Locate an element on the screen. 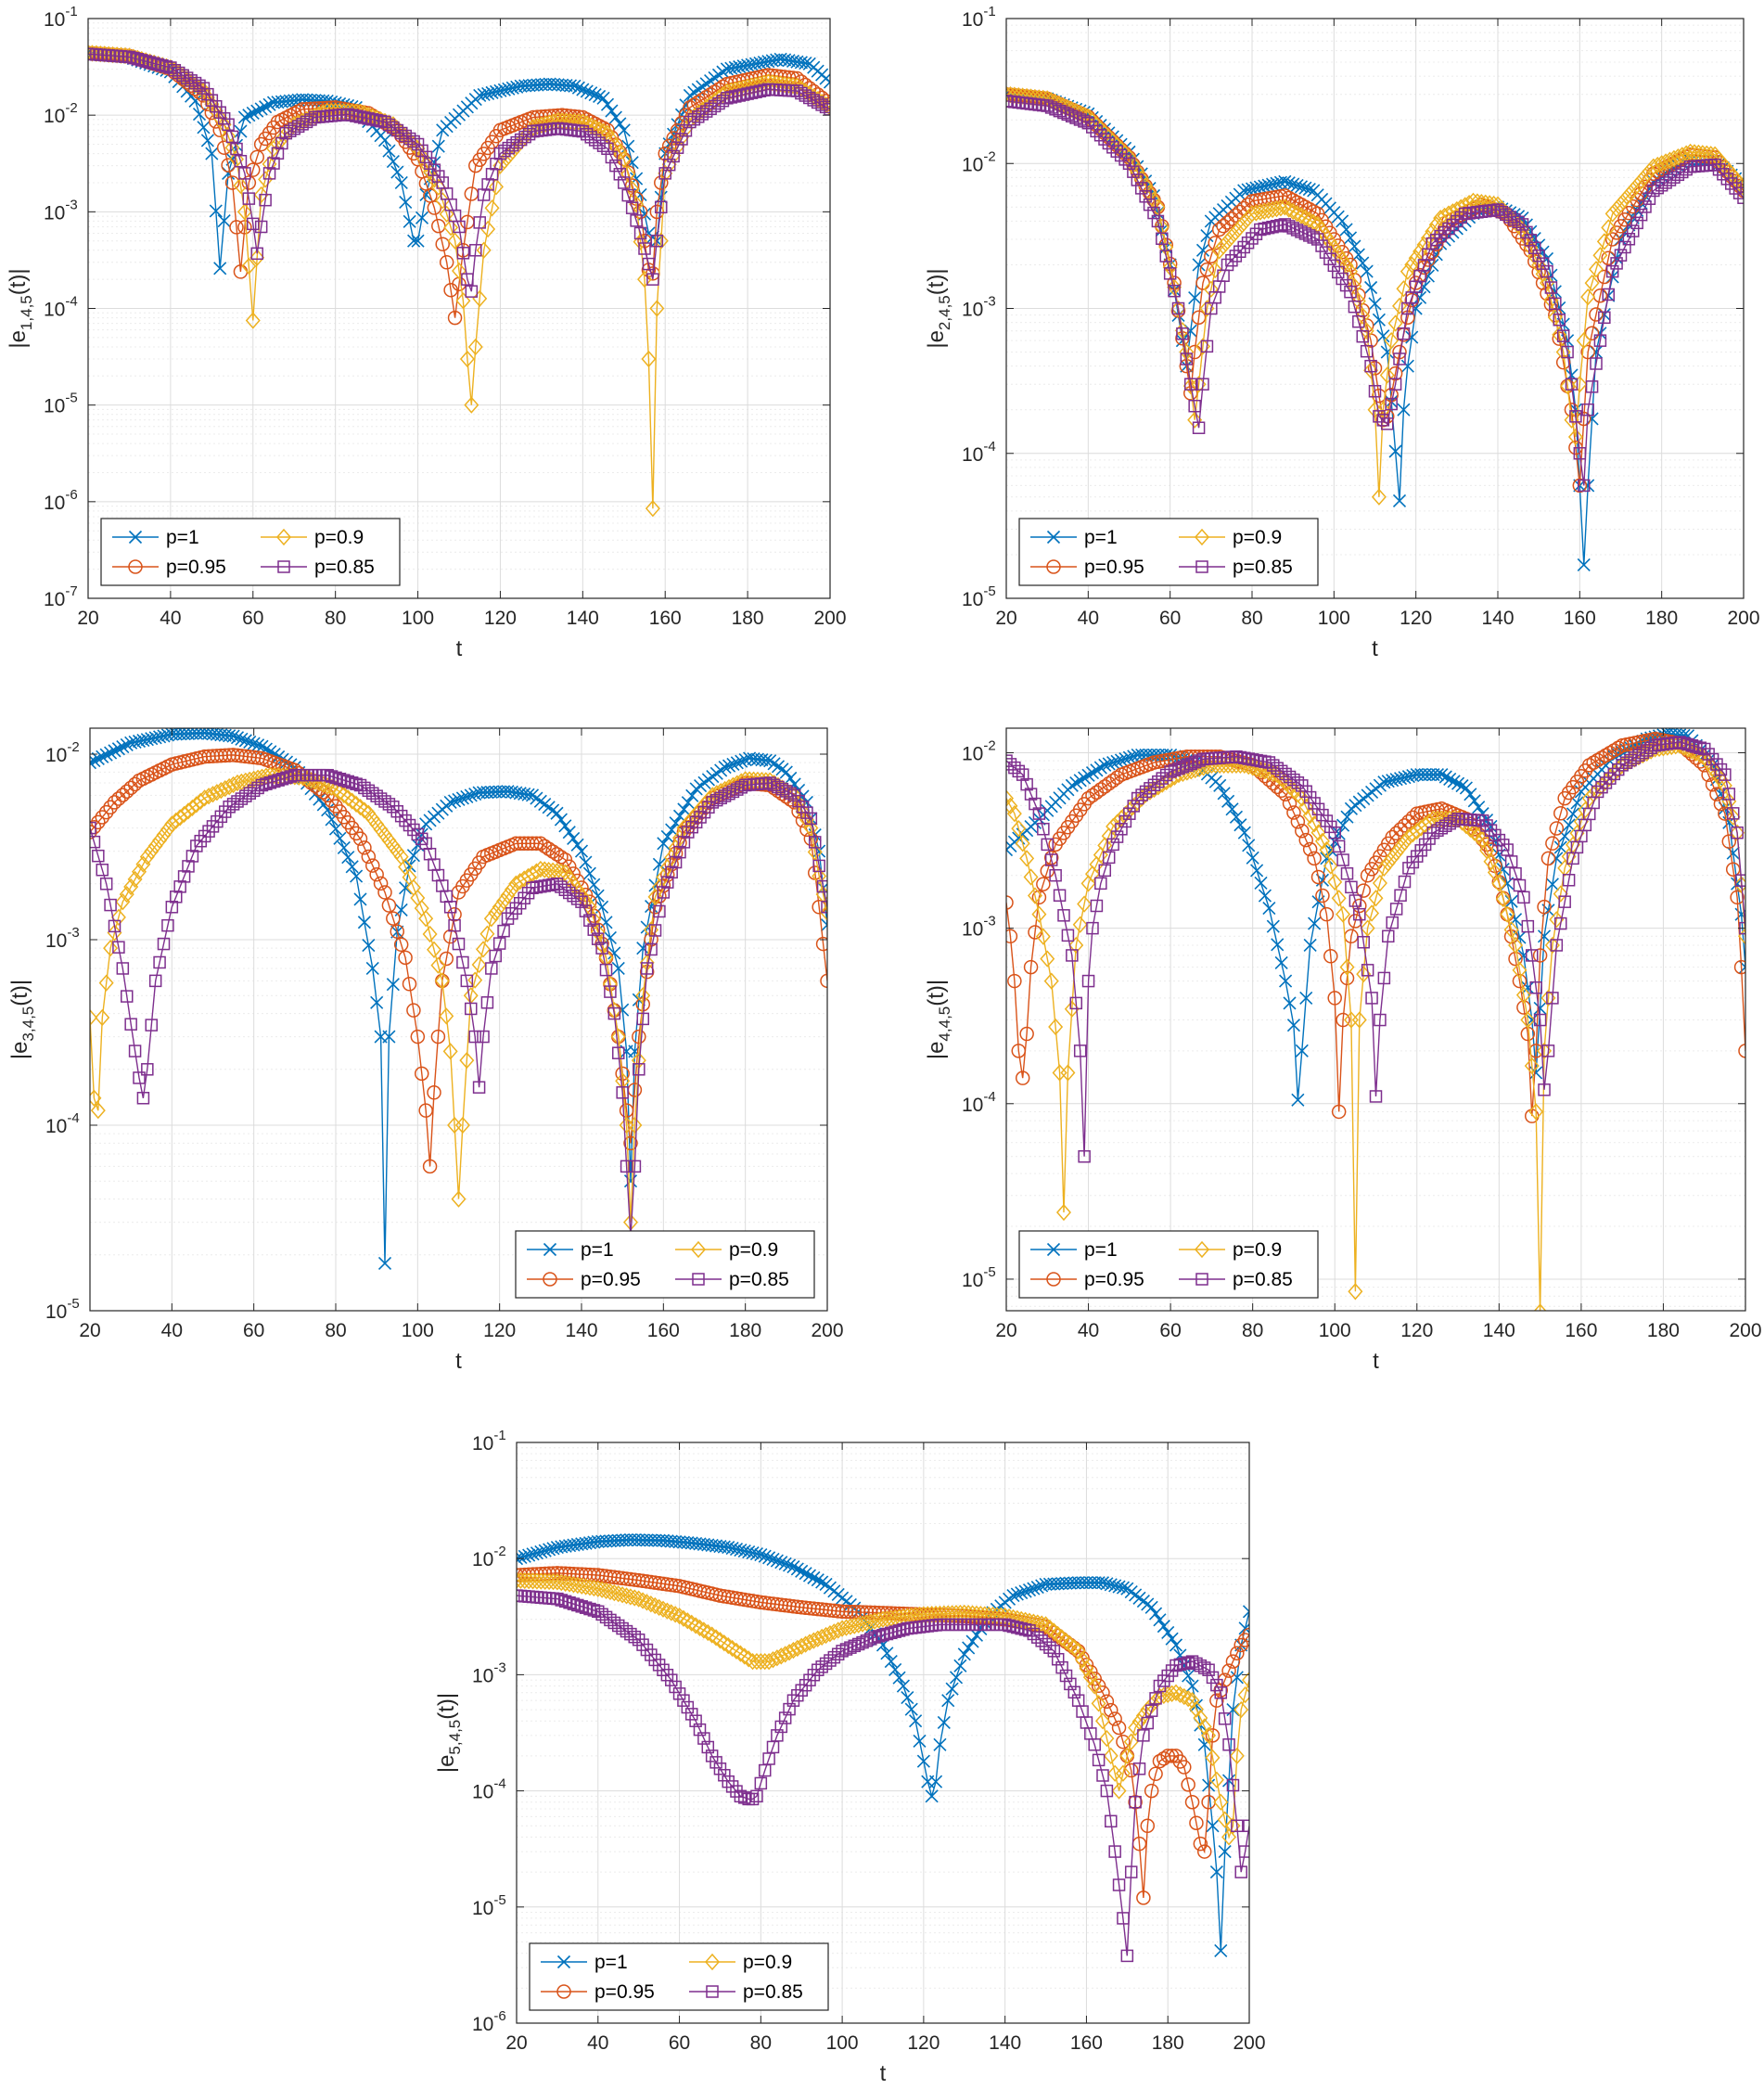 Image resolution: width=1764 pixels, height=2089 pixels. y-axis-label: |e5,4,5(t)| is located at coordinates (449, 1733).